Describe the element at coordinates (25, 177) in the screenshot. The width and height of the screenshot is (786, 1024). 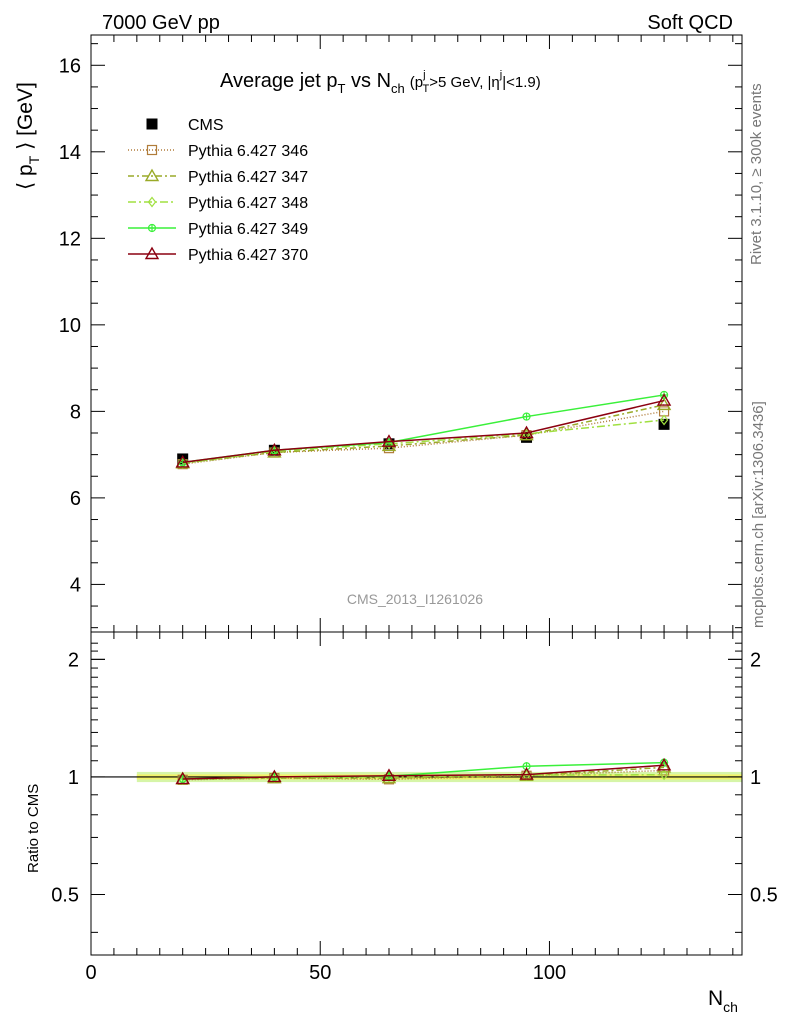
I see `ylabel-open: ⟨ p` at that location.